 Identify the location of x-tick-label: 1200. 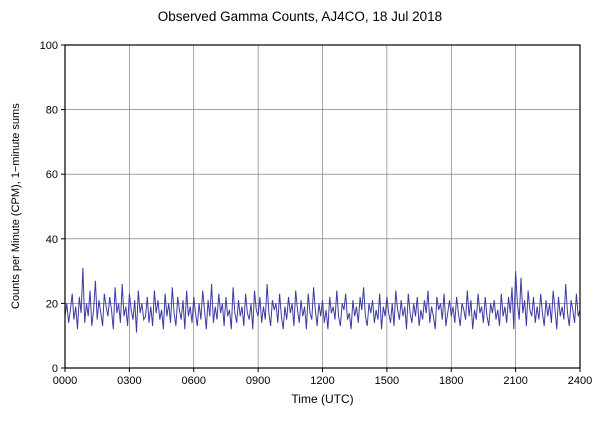
(322, 381).